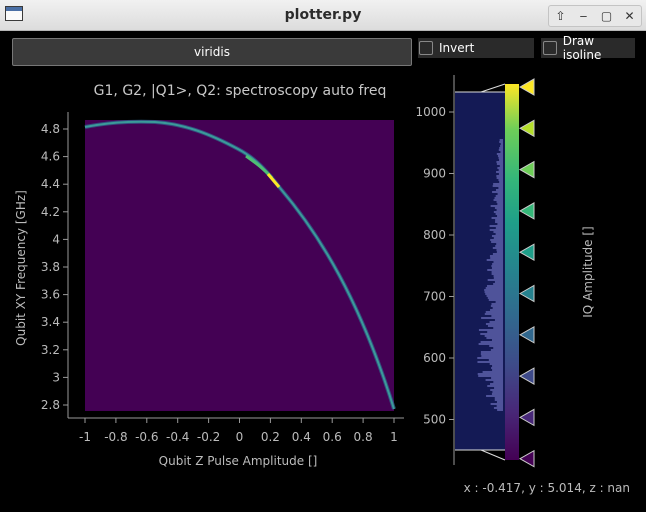 Image resolution: width=646 pixels, height=512 pixels. I want to click on colorbar-tick-label: 600, so click(434, 358).